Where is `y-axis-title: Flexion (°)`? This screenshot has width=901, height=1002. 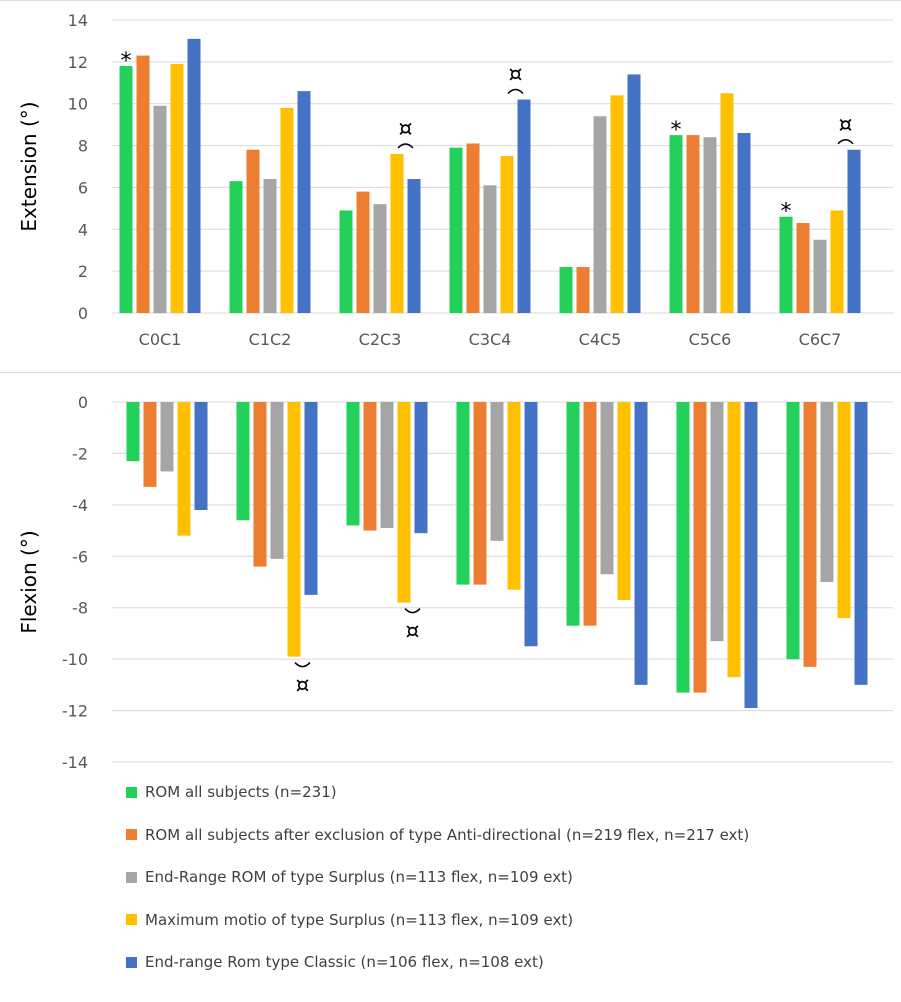
y-axis-title: Flexion (°) is located at coordinates (29, 581).